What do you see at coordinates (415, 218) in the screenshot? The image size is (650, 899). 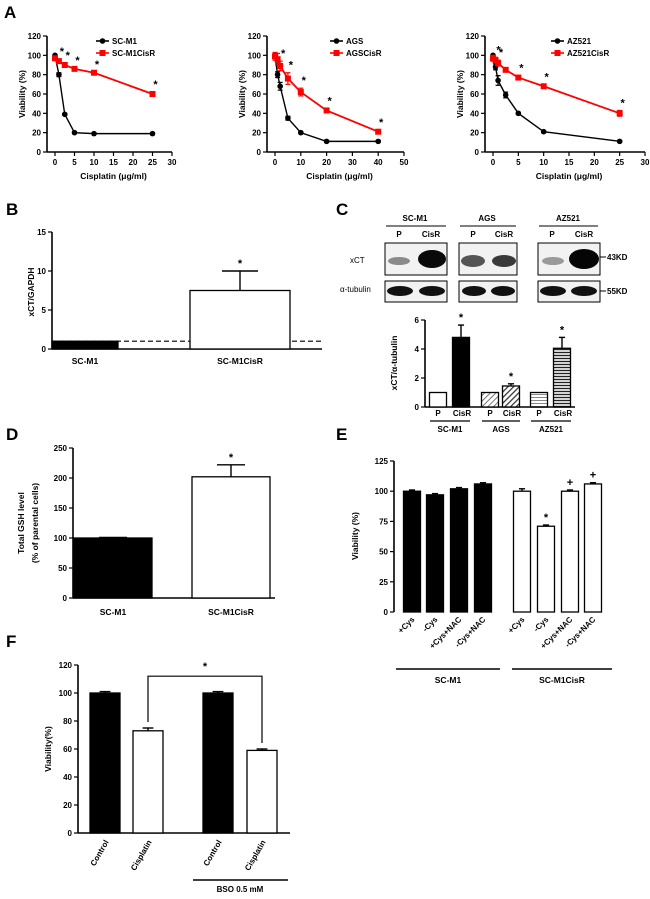 I see `blot-group-label: SC-M1` at bounding box center [415, 218].